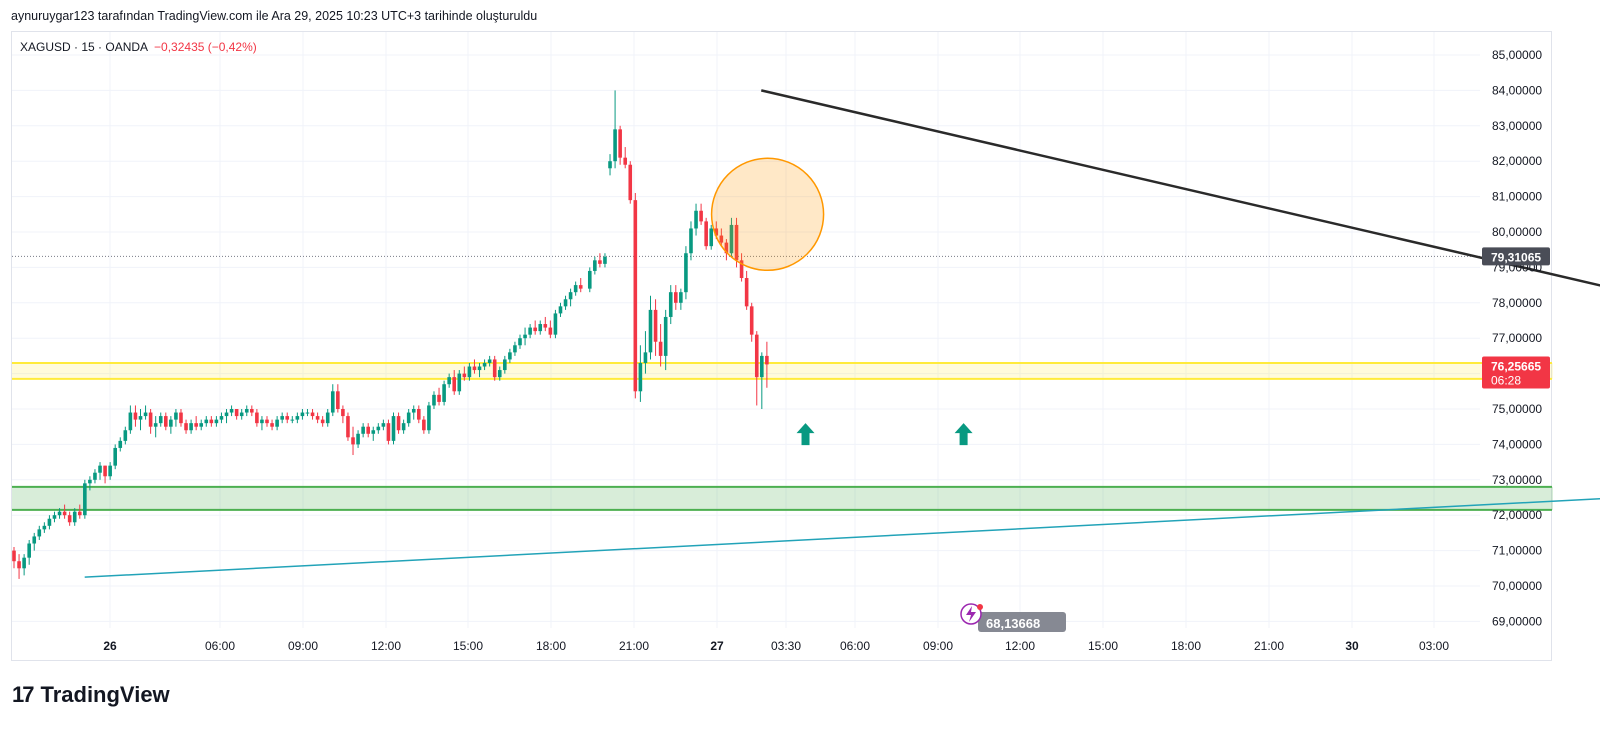 The image size is (1600, 741). I want to click on price-label-bg, so click(1516, 256).